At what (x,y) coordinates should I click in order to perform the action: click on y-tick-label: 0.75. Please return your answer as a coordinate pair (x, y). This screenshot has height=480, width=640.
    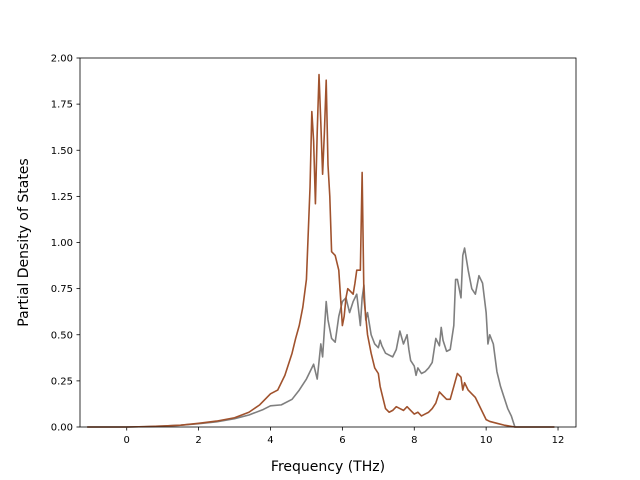
    Looking at the image, I should click on (62, 289).